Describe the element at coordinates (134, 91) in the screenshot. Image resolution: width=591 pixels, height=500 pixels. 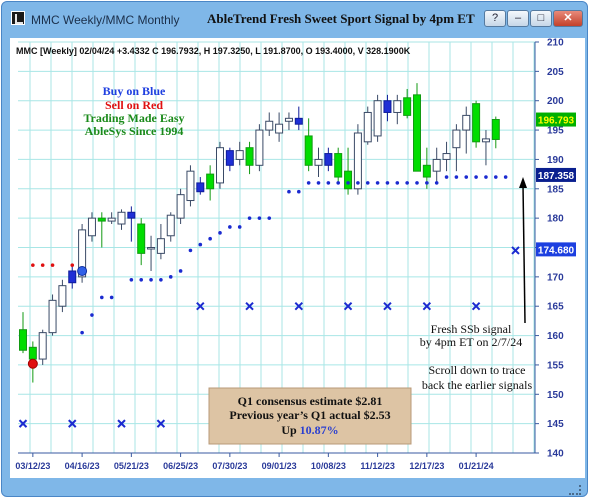
I see `legend-buy: Buy on Blue` at that location.